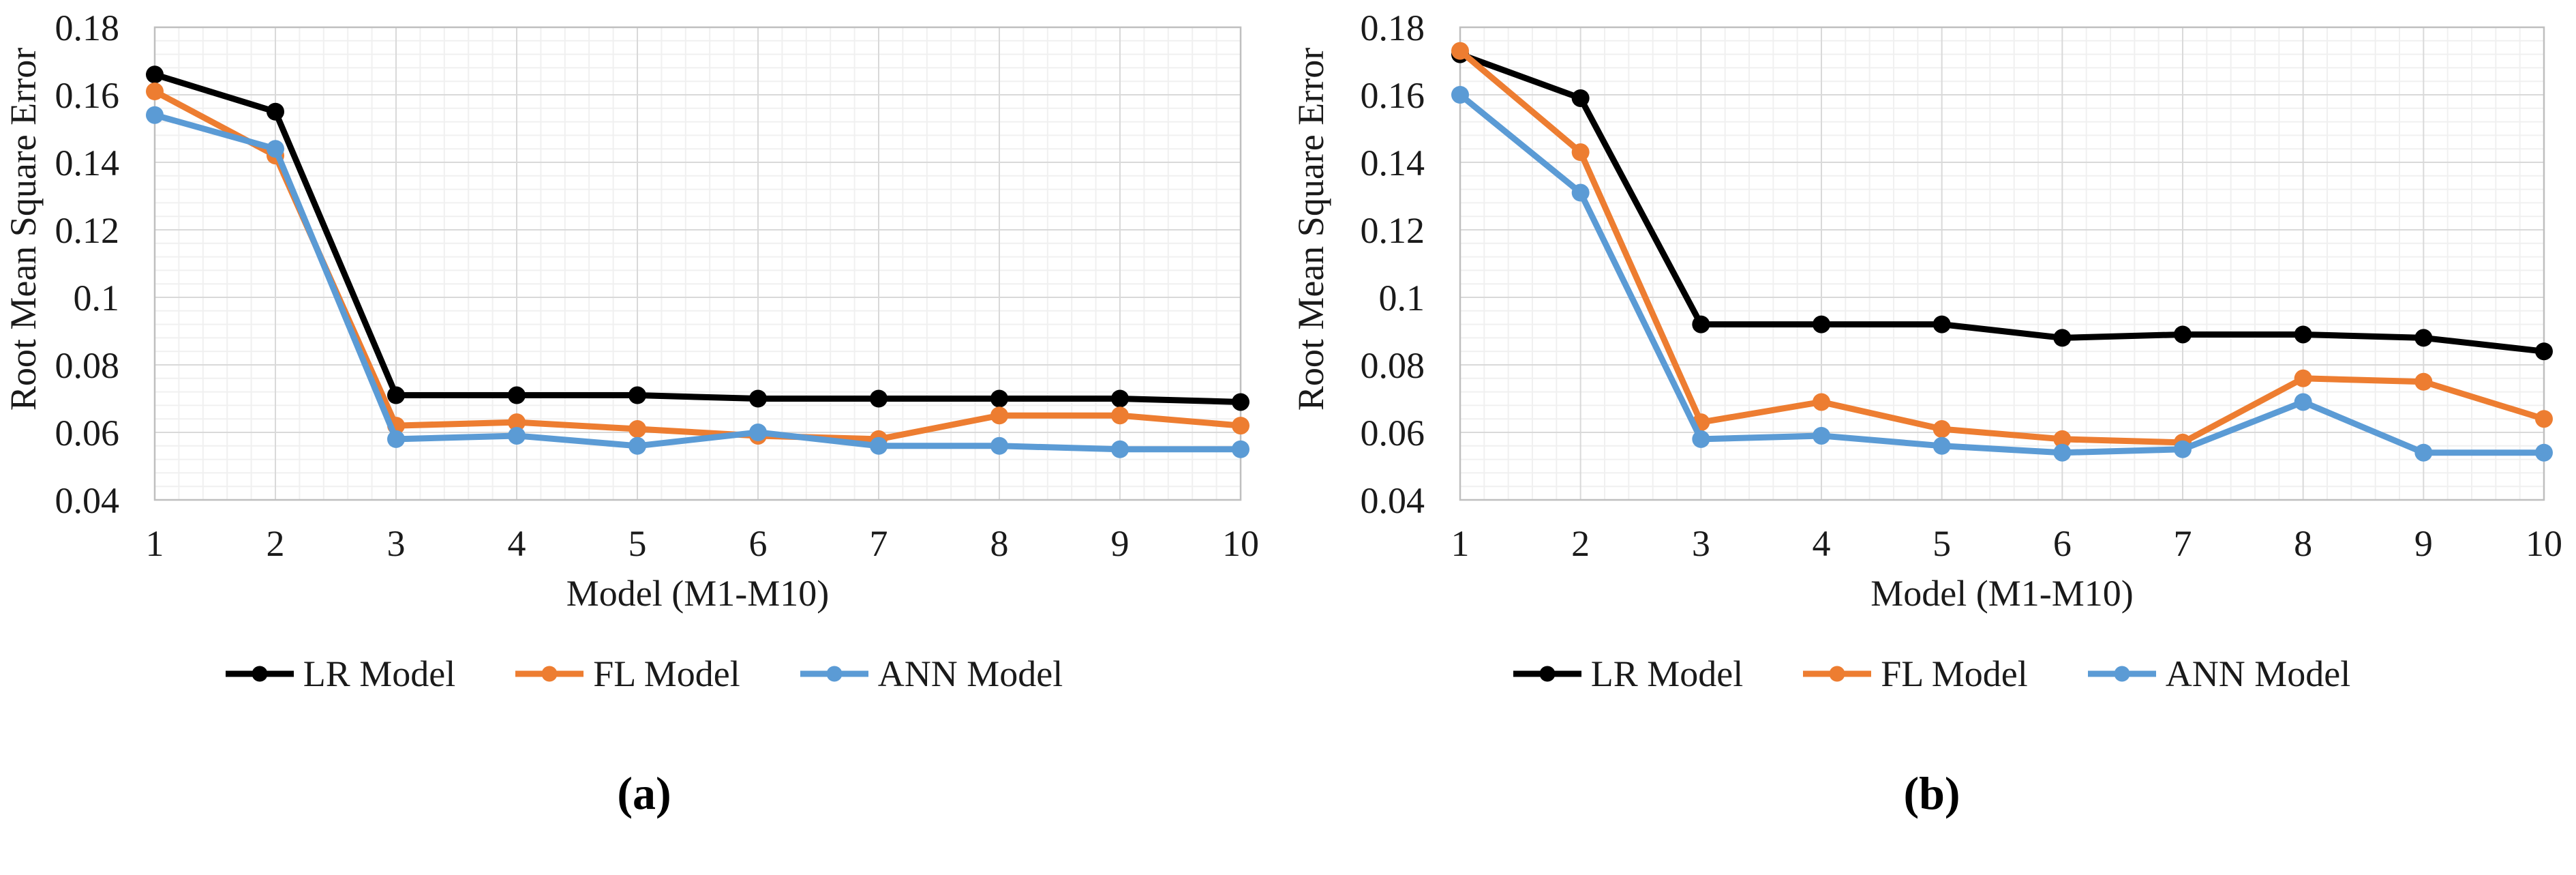 This screenshot has width=2576, height=875. What do you see at coordinates (1000, 543) in the screenshot?
I see `x-tick-label: 8` at bounding box center [1000, 543].